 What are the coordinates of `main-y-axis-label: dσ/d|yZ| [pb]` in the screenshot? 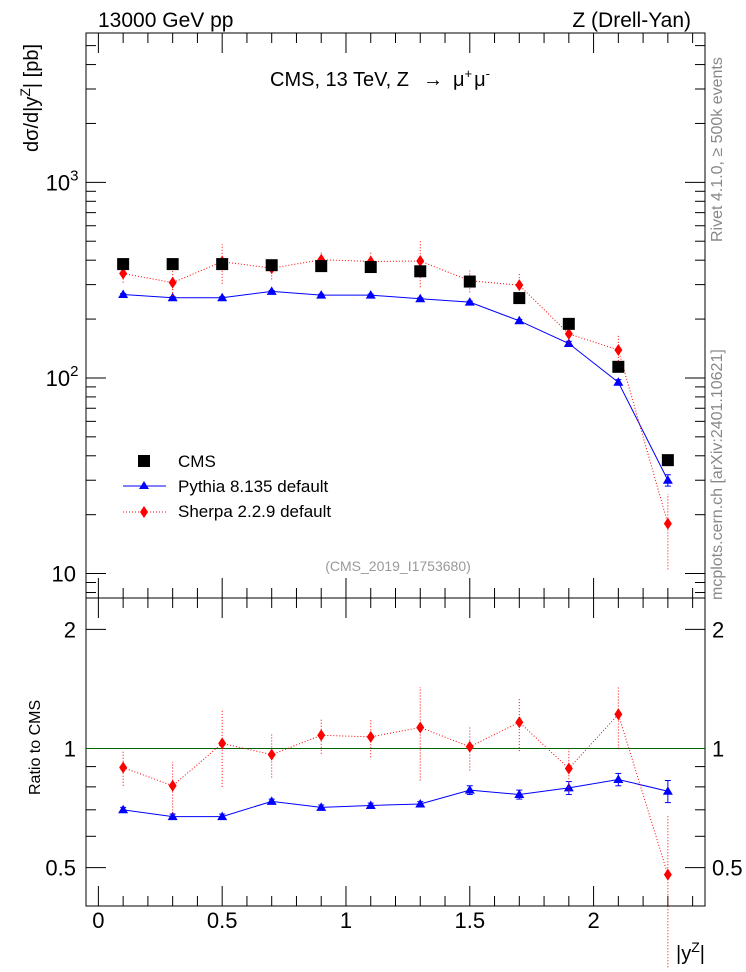 It's located at (30, 98).